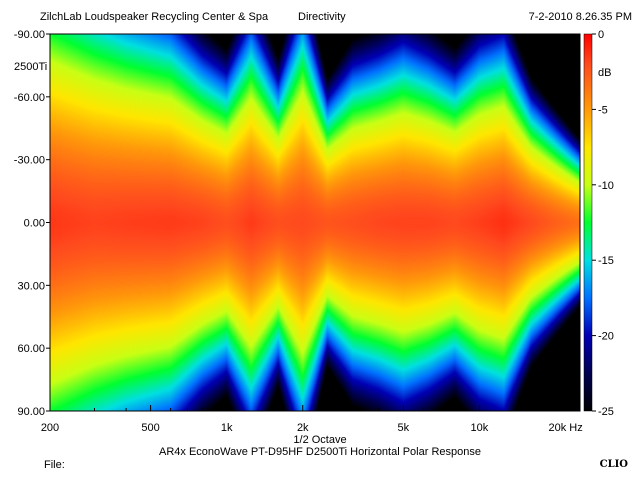 The height and width of the screenshot is (480, 640). I want to click on colorbar-tick-label: 0, so click(601, 35).